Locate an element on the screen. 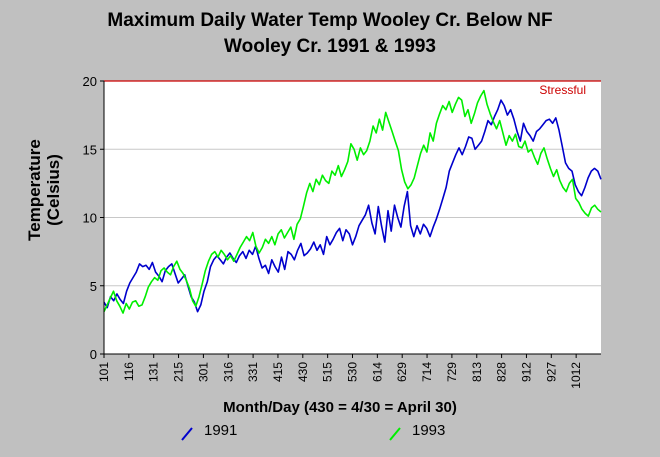  x-tick-label-614: 614 is located at coordinates (377, 372).